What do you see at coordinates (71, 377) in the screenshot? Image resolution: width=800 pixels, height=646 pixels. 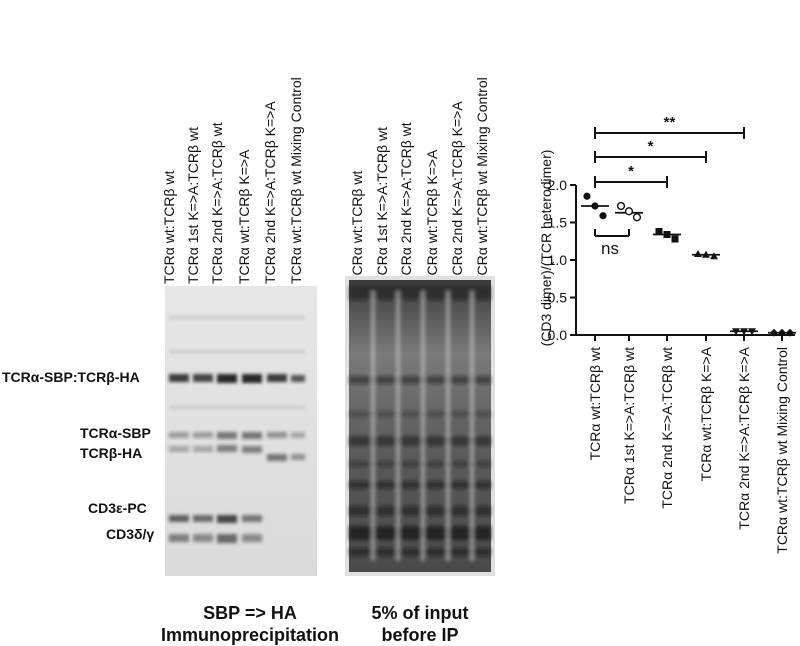 I see `band-label-heterodimer: TCRα-SBP:TCRβ-HA` at bounding box center [71, 377].